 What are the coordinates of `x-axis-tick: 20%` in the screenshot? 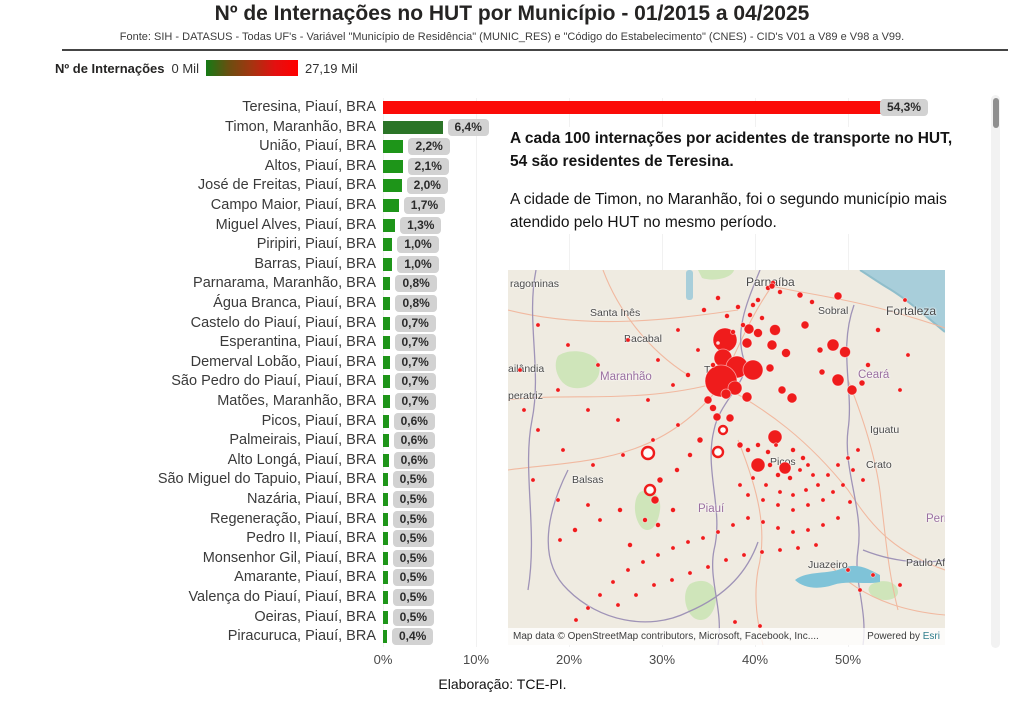 It's located at (569, 659).